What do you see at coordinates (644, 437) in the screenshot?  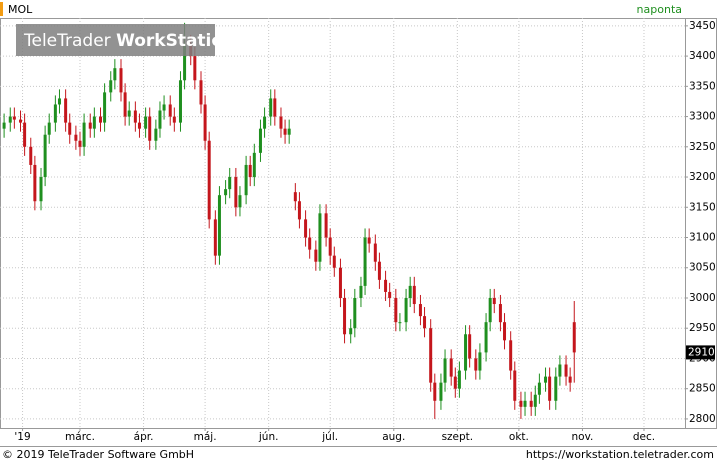 I see `x-tick-label: dec.` at bounding box center [644, 437].